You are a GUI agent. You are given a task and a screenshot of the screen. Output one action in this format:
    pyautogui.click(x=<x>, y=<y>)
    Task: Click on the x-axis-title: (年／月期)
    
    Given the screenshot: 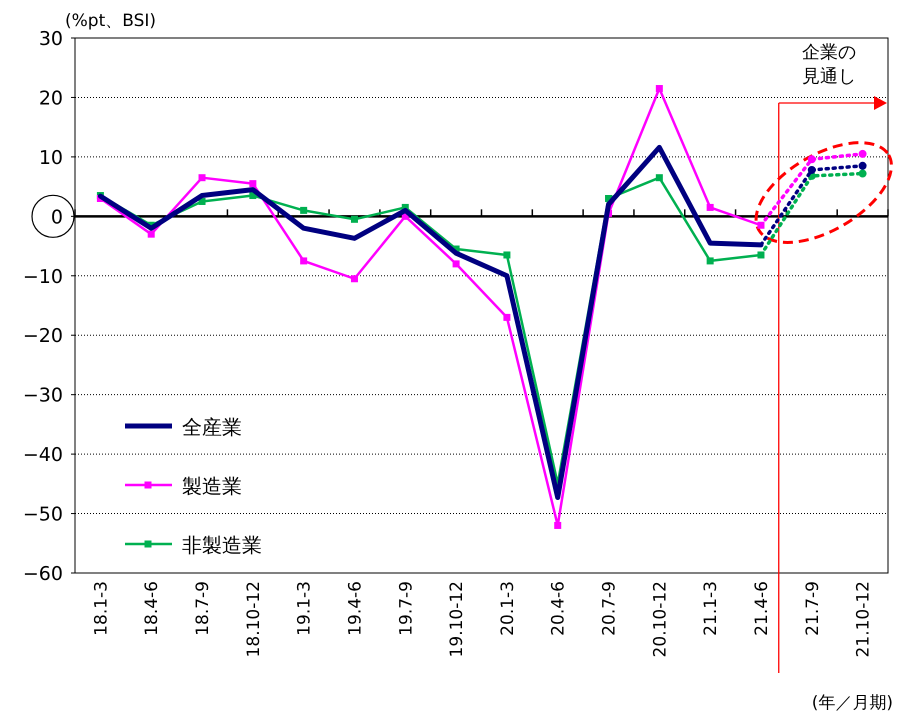 What is the action you would take?
    pyautogui.click(x=852, y=703)
    